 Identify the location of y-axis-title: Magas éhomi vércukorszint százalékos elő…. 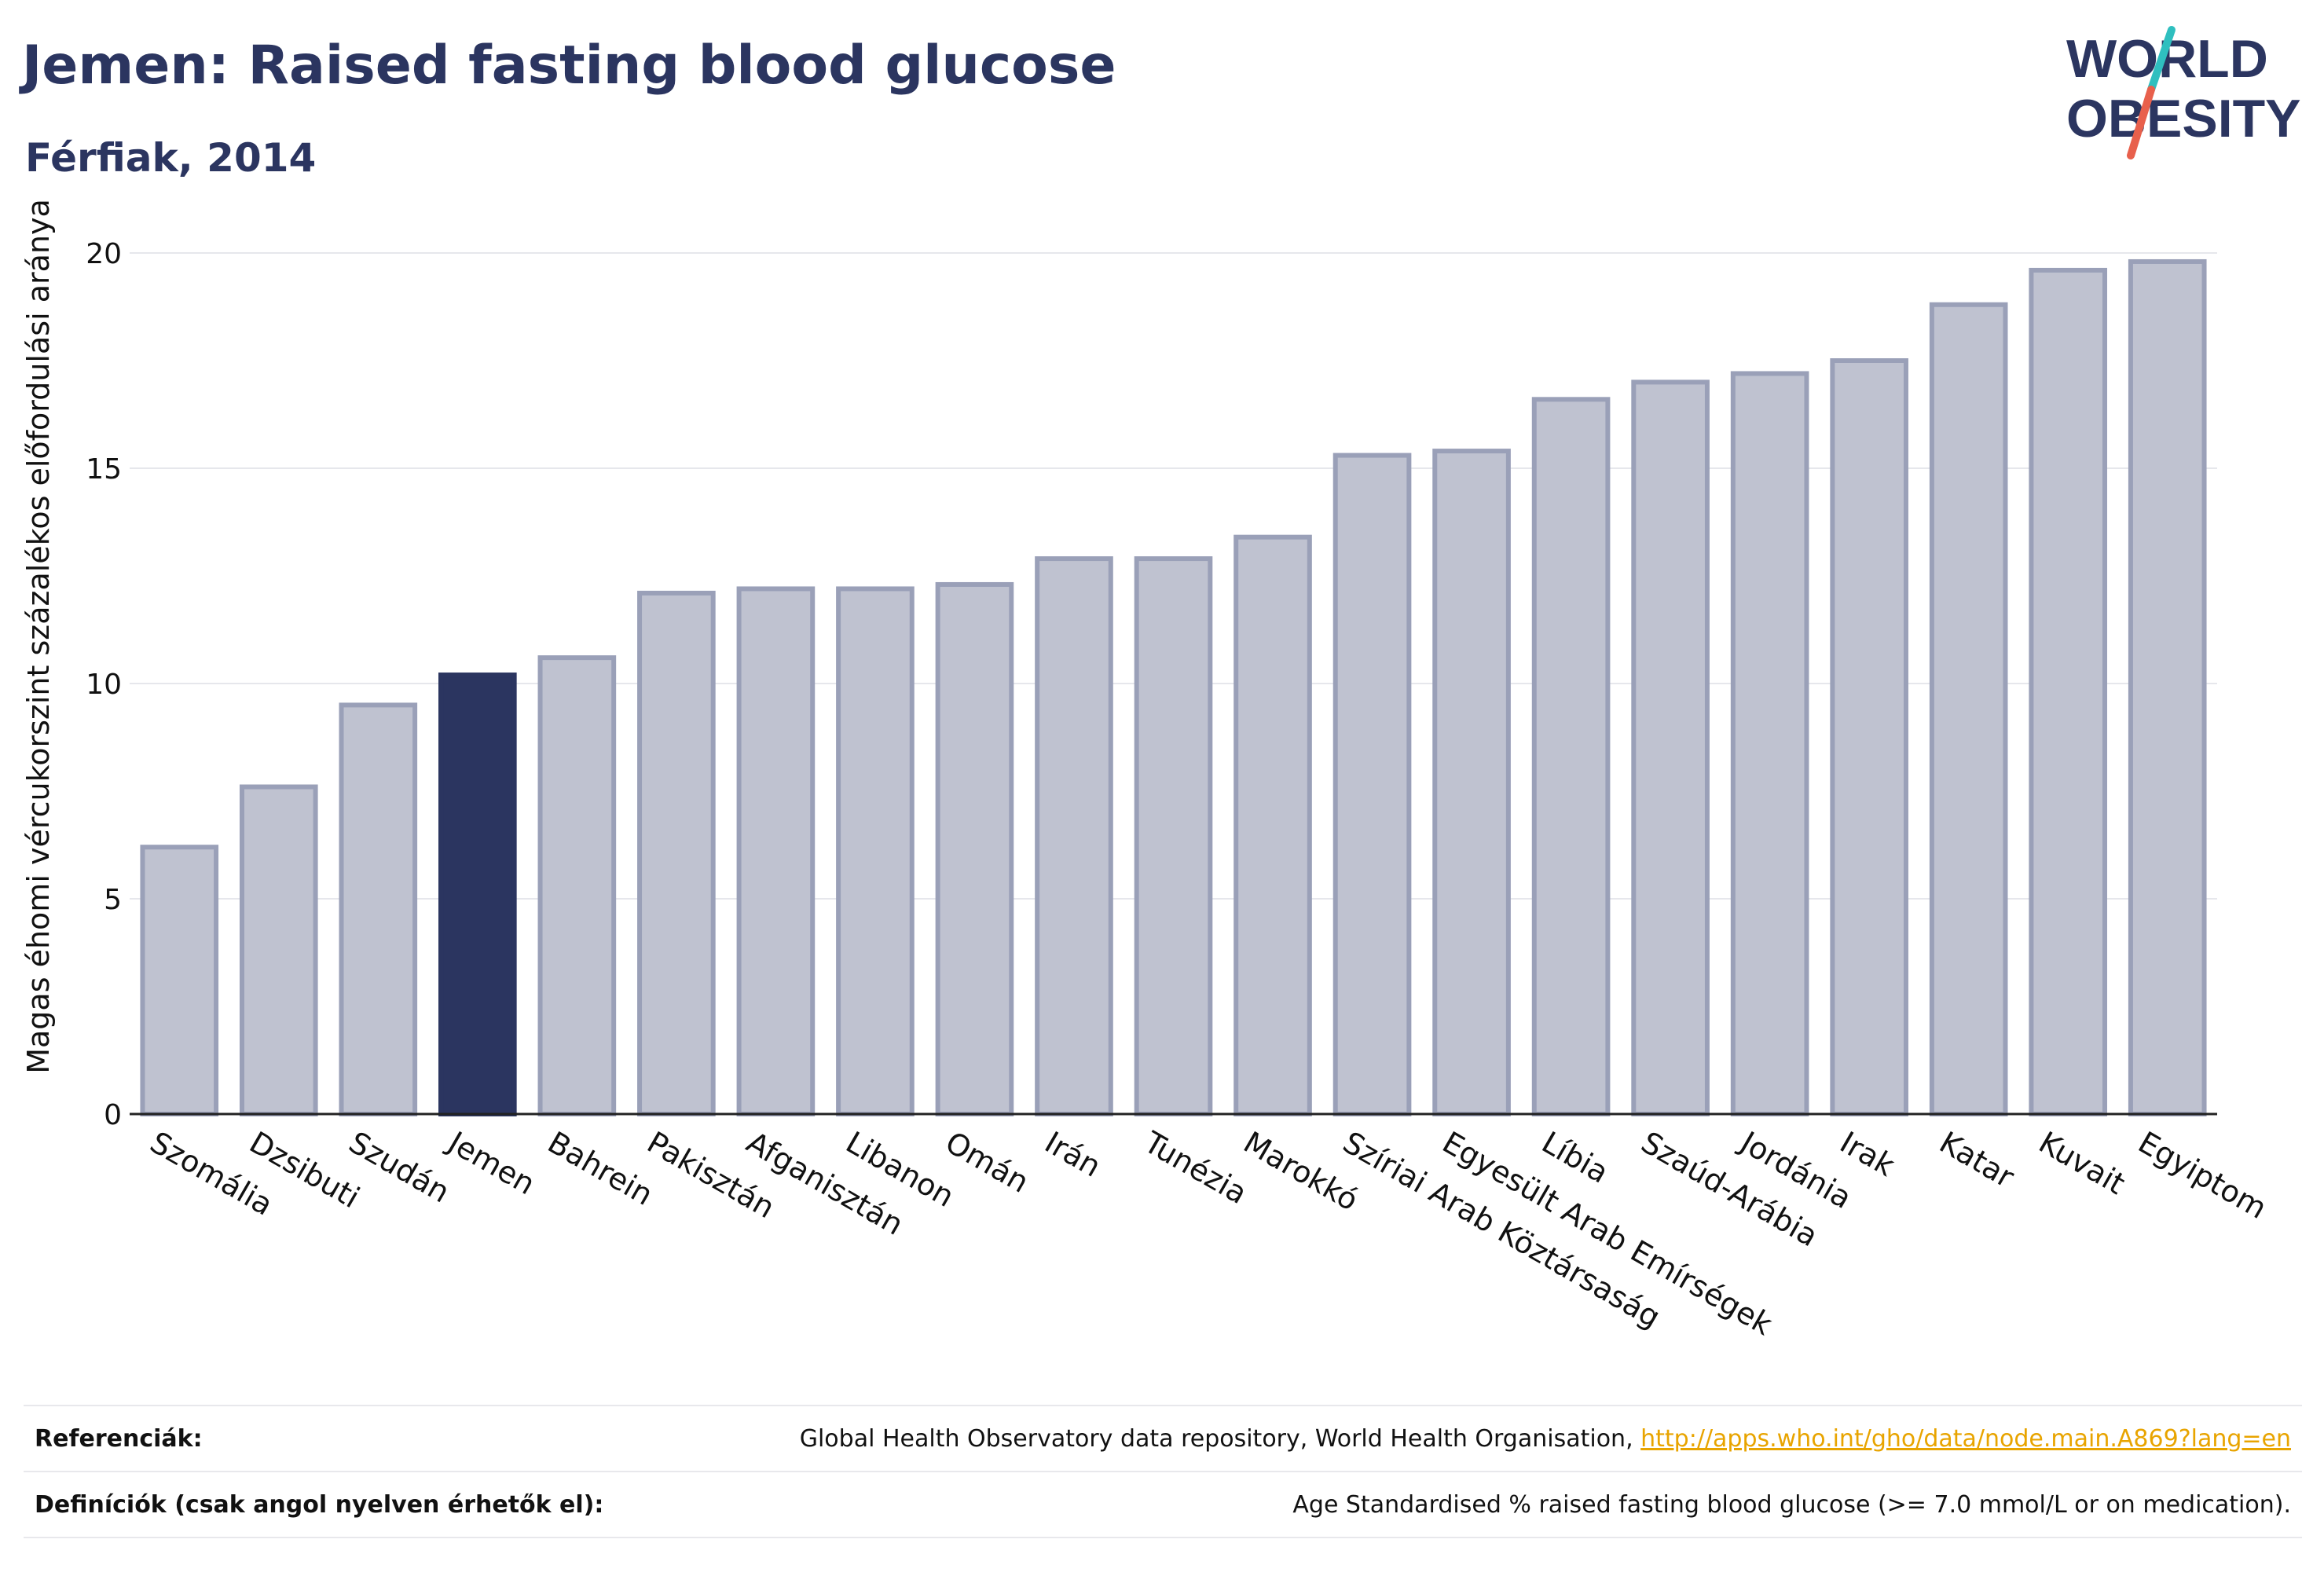
(38, 636).